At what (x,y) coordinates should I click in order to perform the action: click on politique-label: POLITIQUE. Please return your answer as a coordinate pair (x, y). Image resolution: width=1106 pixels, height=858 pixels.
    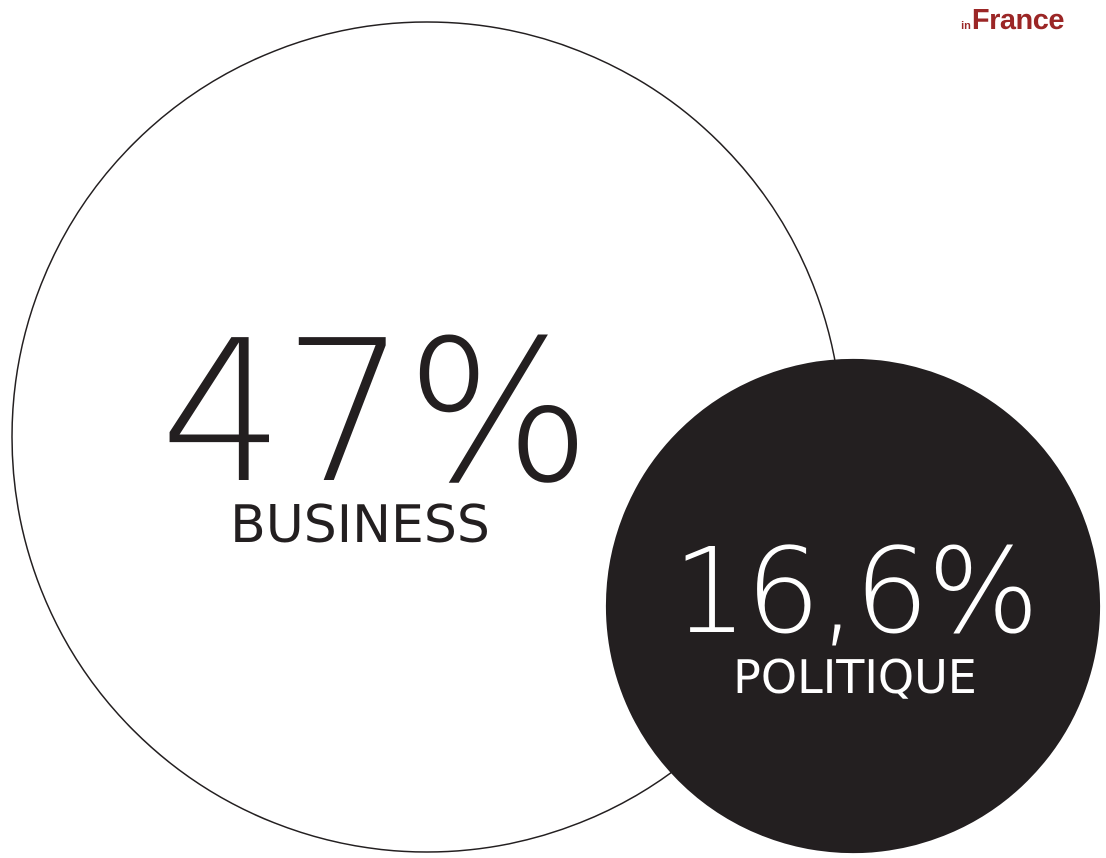
    Looking at the image, I should click on (855, 677).